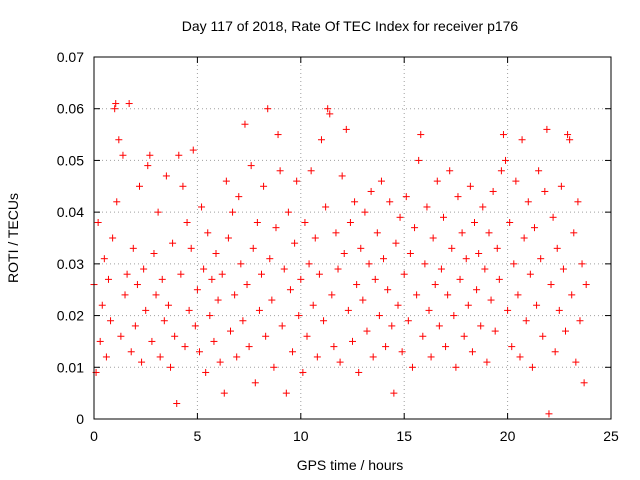 The height and width of the screenshot is (480, 640). What do you see at coordinates (13, 238) in the screenshot?
I see `y-axis-label: ROTI / TECUs` at bounding box center [13, 238].